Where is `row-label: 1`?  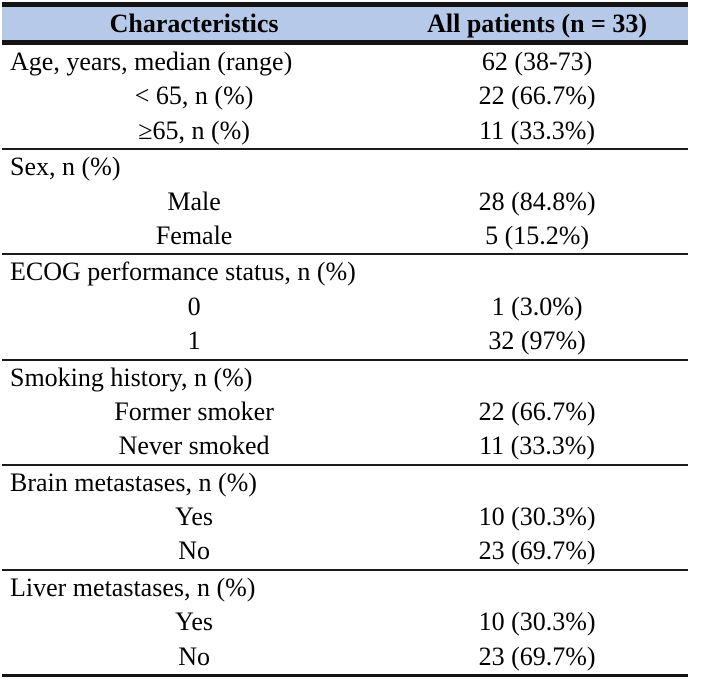 row-label: 1 is located at coordinates (194, 341).